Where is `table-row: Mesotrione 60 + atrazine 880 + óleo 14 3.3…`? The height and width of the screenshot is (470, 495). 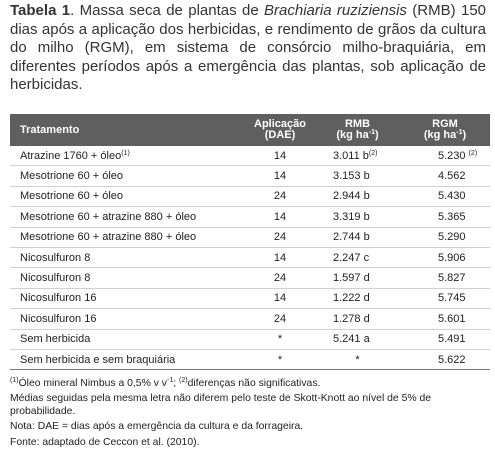 table-row: Mesotrione 60 + atrazine 880 + óleo 14 3.3… is located at coordinates (250, 217).